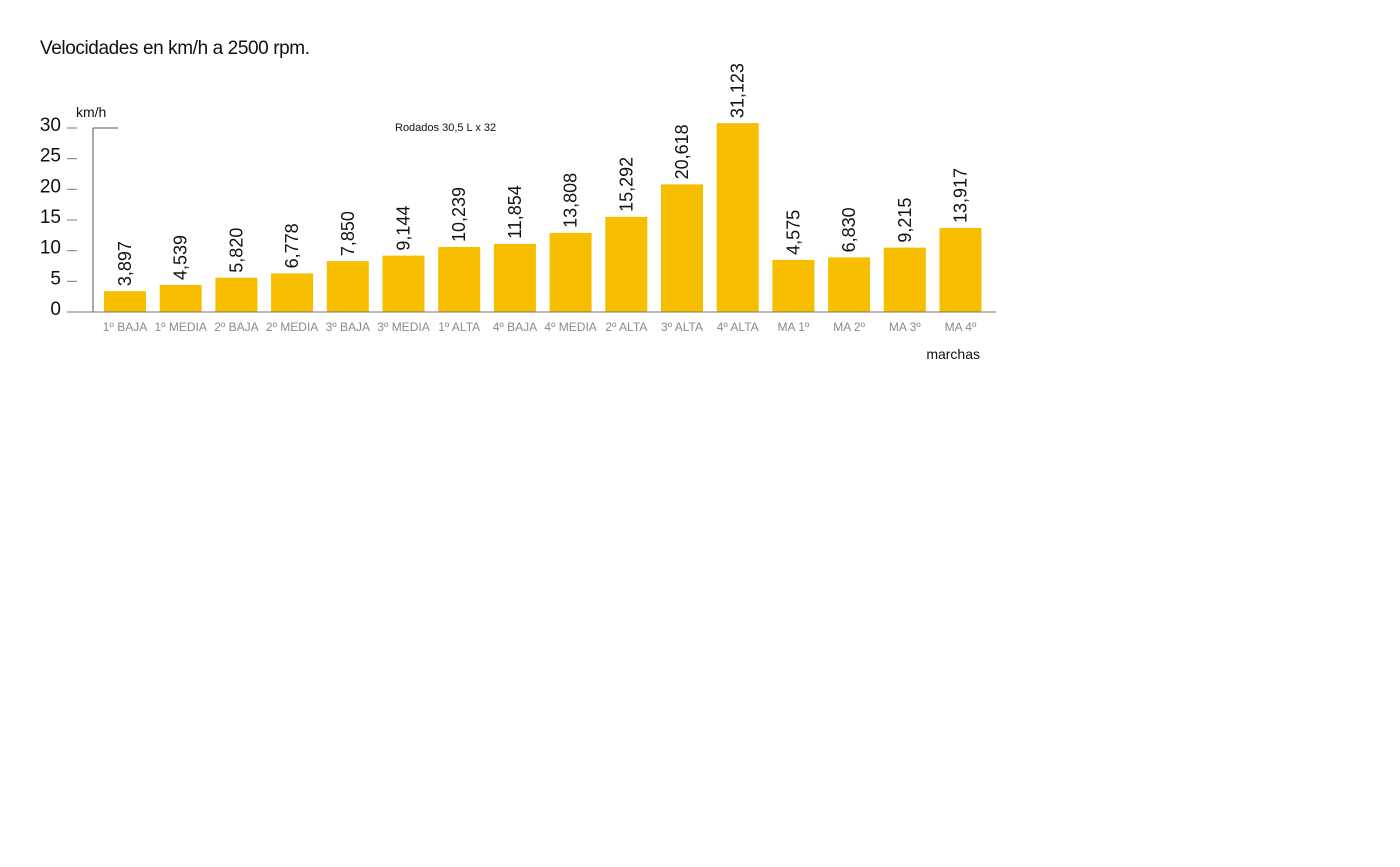 The image size is (1400, 867). I want to click on y-tick-label: 0, so click(55, 309).